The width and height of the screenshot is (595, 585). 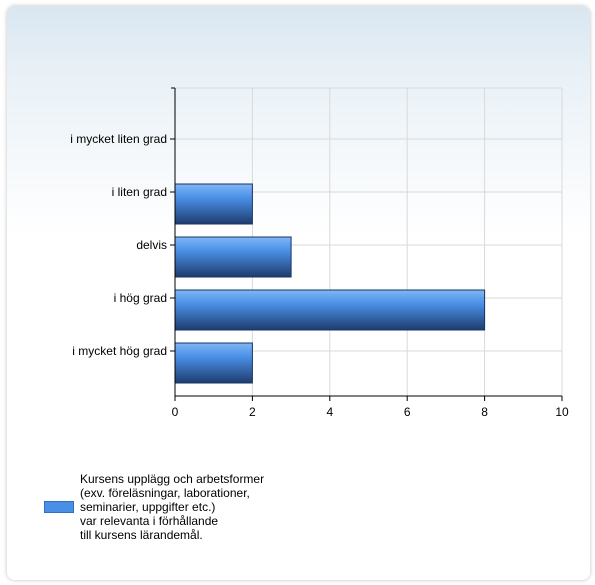 I want to click on x-tick-label: 8, so click(x=484, y=412).